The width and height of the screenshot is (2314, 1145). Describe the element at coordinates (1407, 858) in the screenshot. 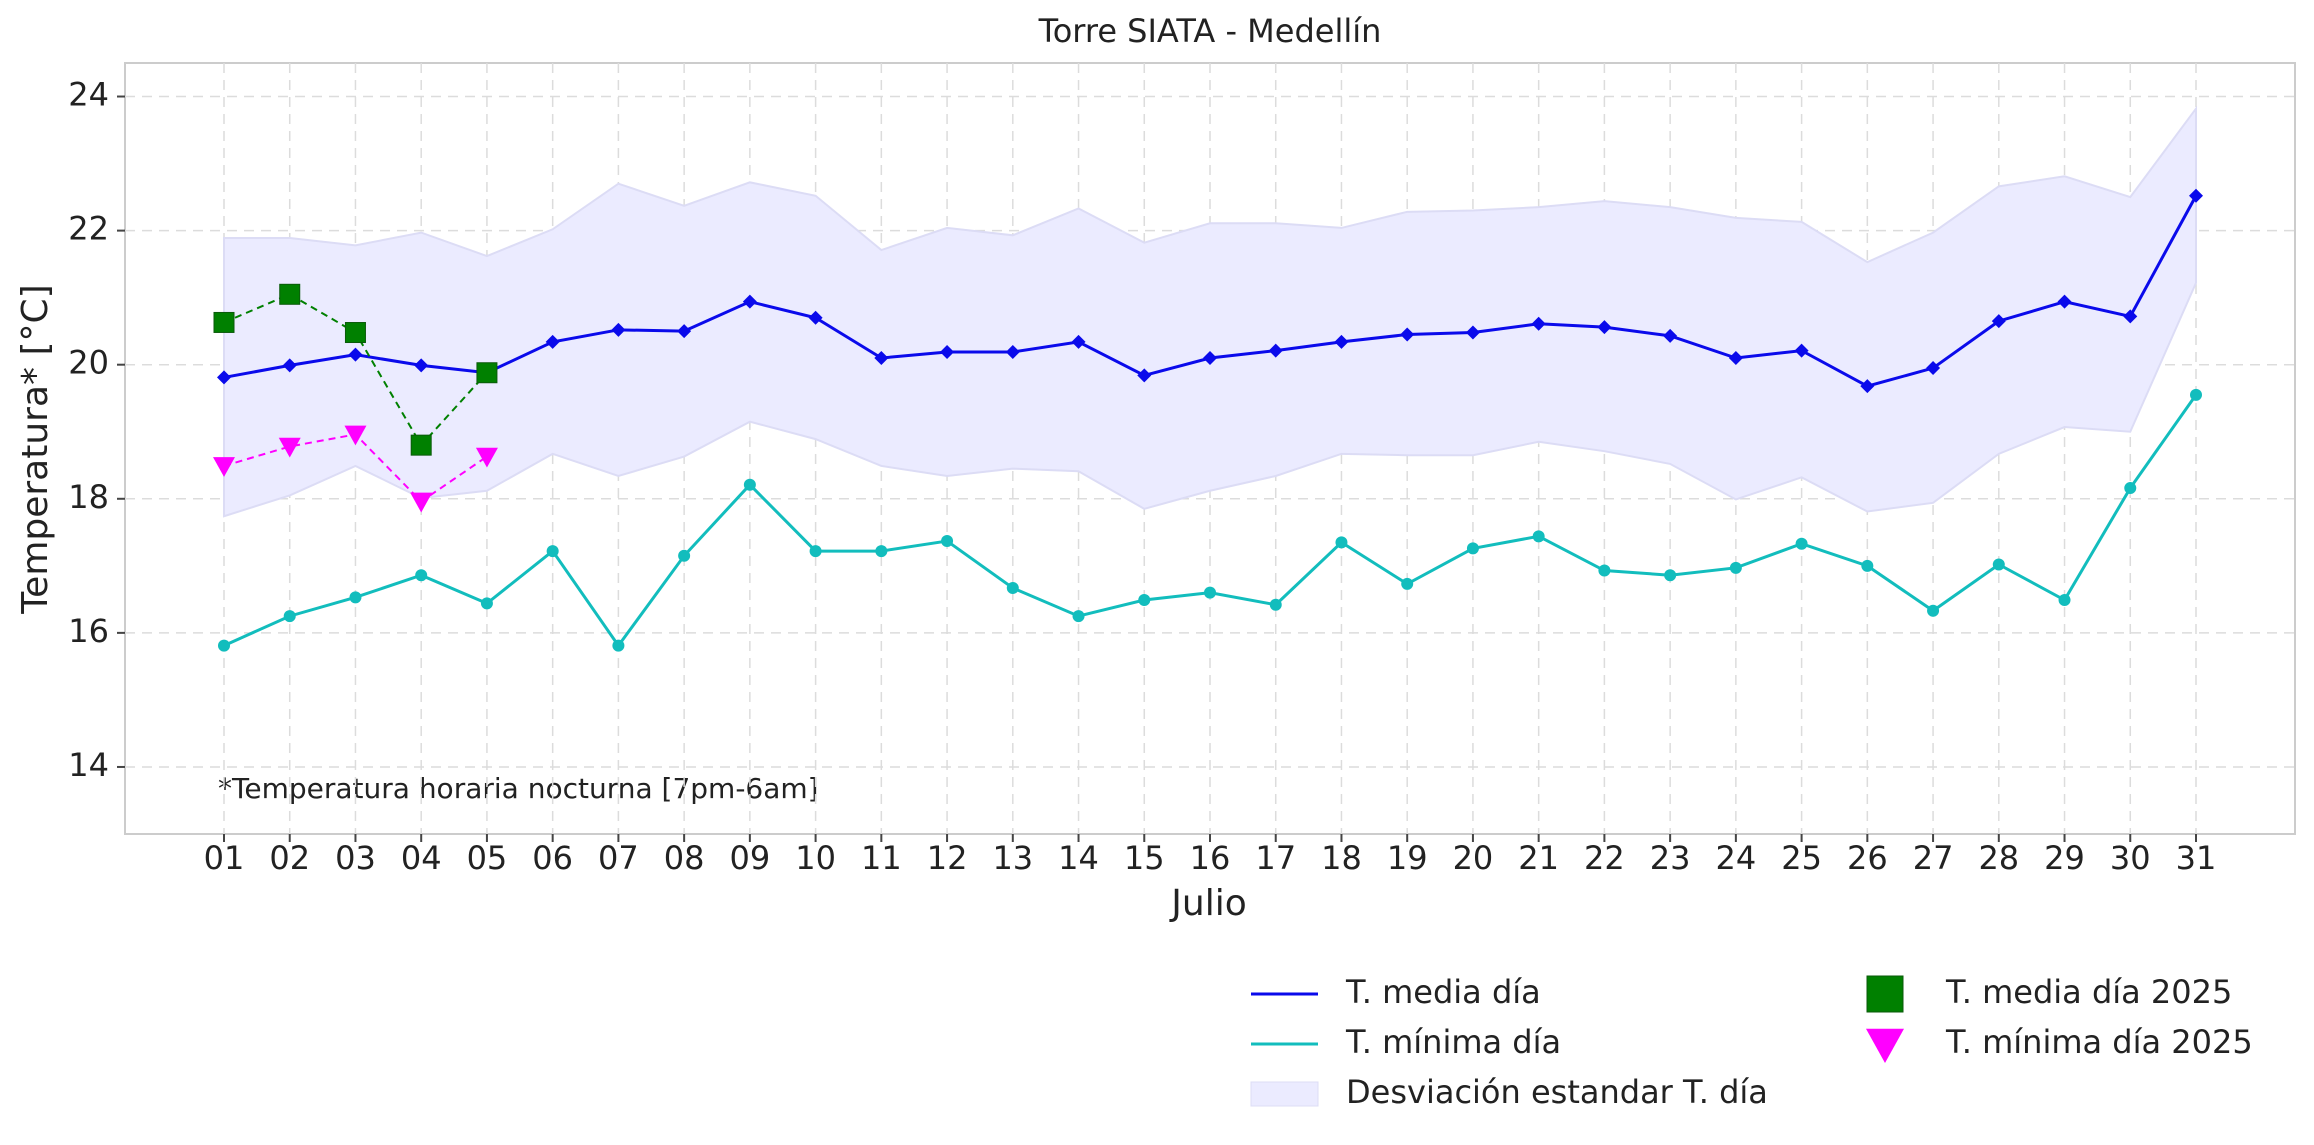

I see `x-tick-label: 19` at that location.